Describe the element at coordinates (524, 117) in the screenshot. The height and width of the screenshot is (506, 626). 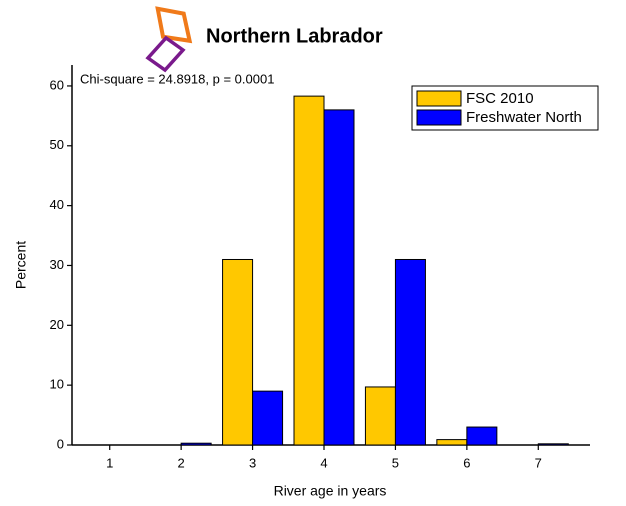
I see `legend-label: Freshwater North` at that location.